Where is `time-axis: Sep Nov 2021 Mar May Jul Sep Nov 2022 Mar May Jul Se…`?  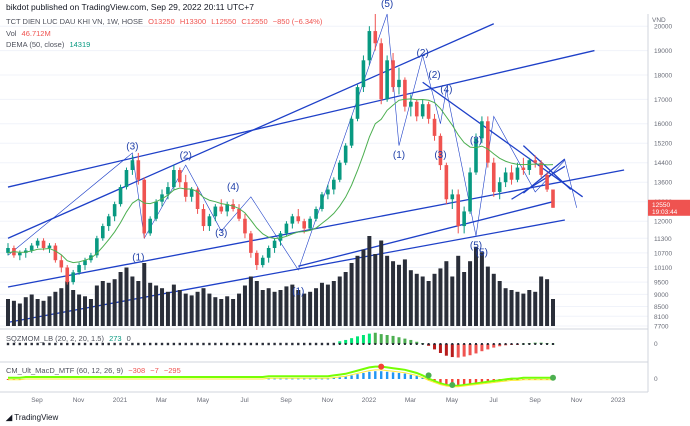 time-axis: Sep Nov 2021 Mar May Jul Sep Nov 2022 Mar May Jul Se… is located at coordinates (328, 400).